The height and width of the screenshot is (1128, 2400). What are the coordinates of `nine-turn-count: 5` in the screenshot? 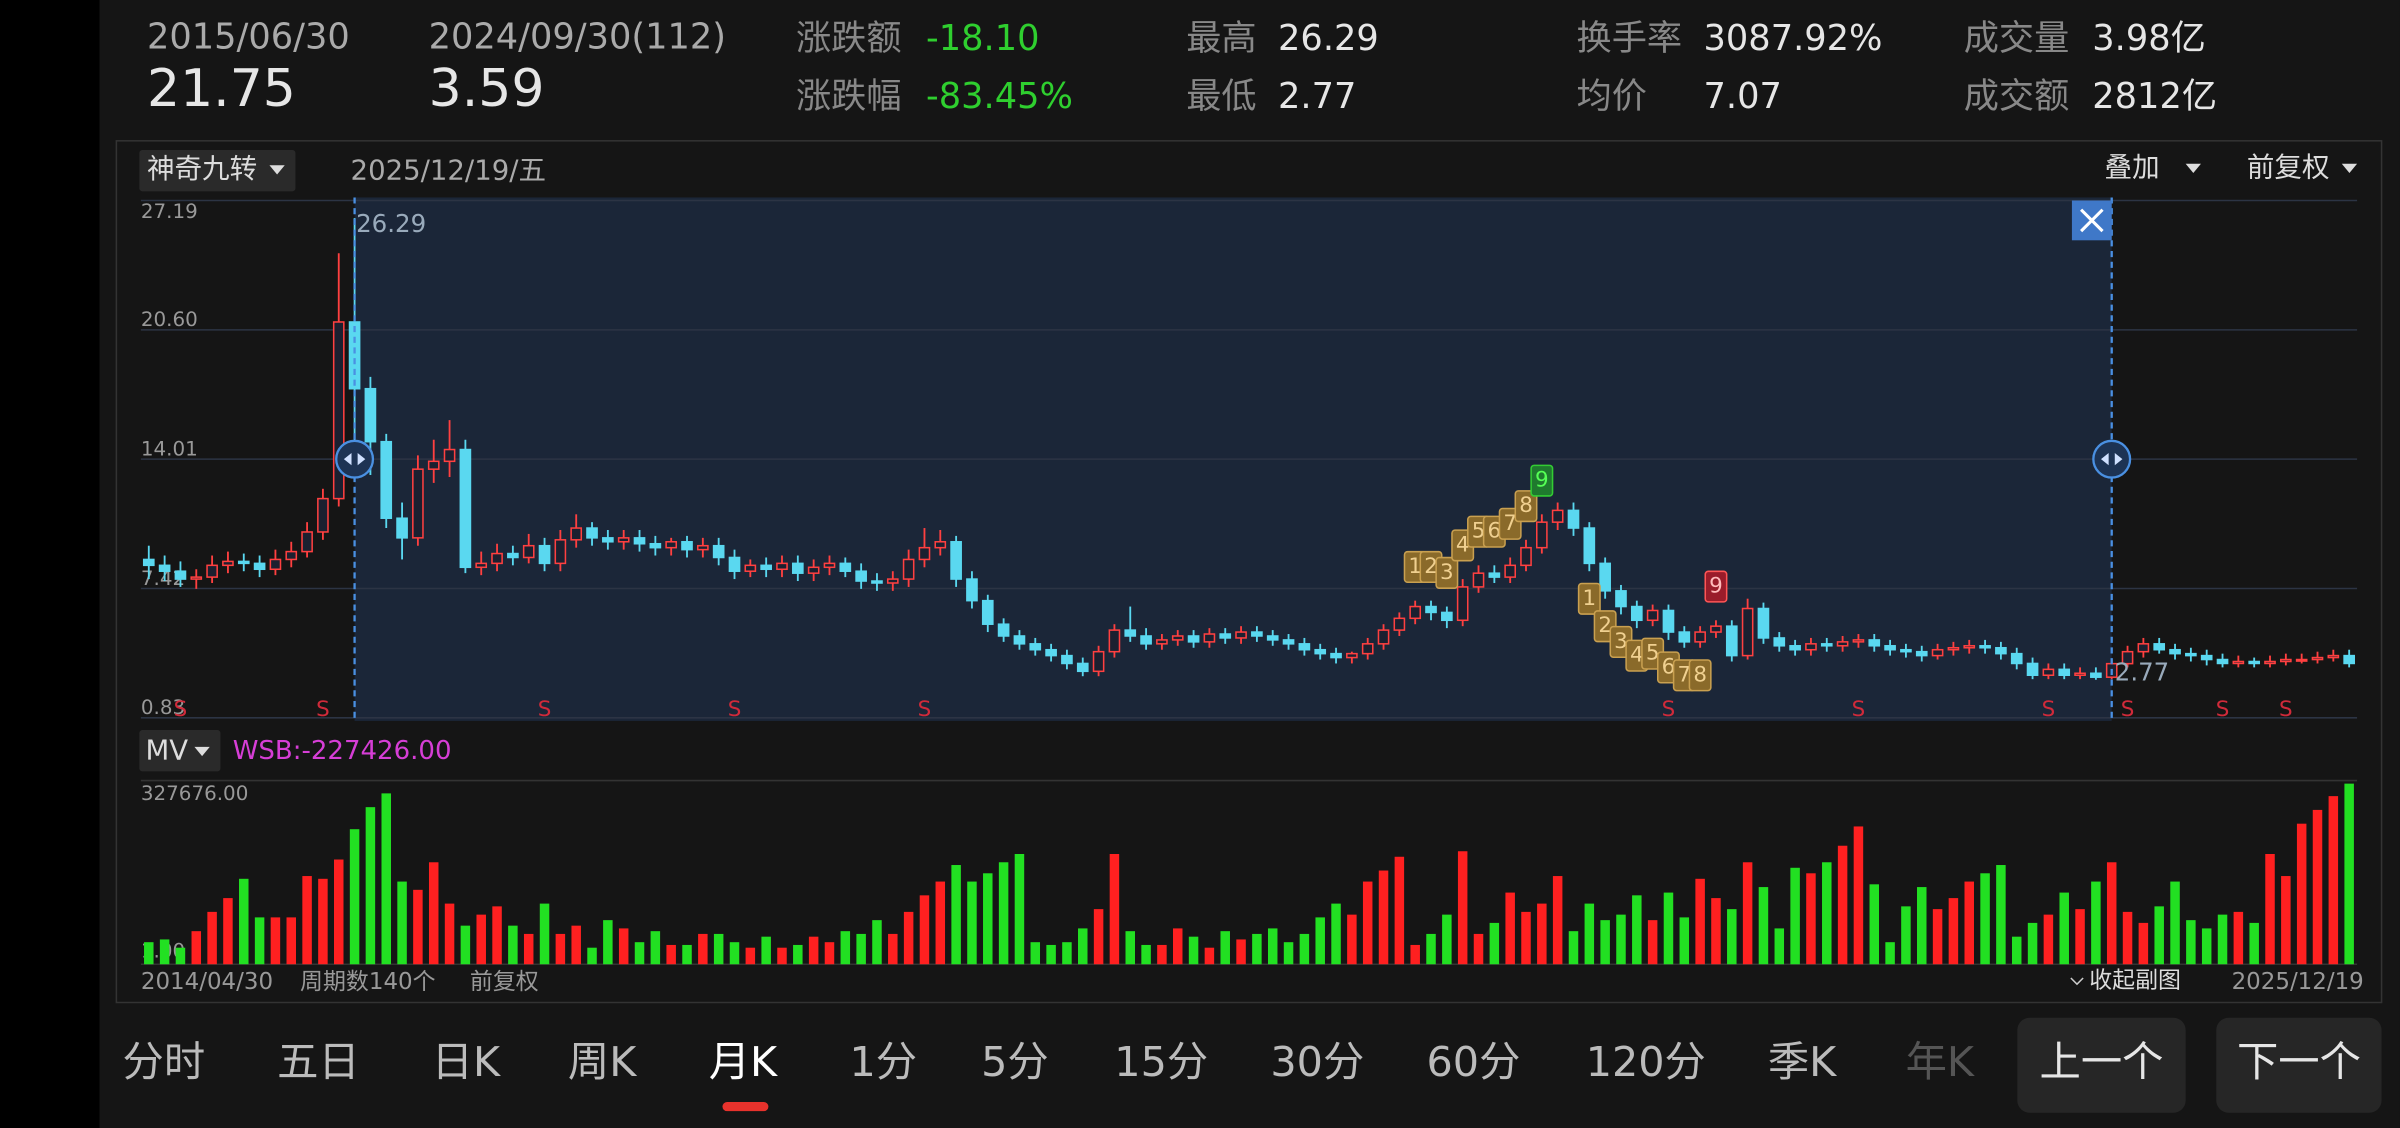 It's located at (1479, 531).